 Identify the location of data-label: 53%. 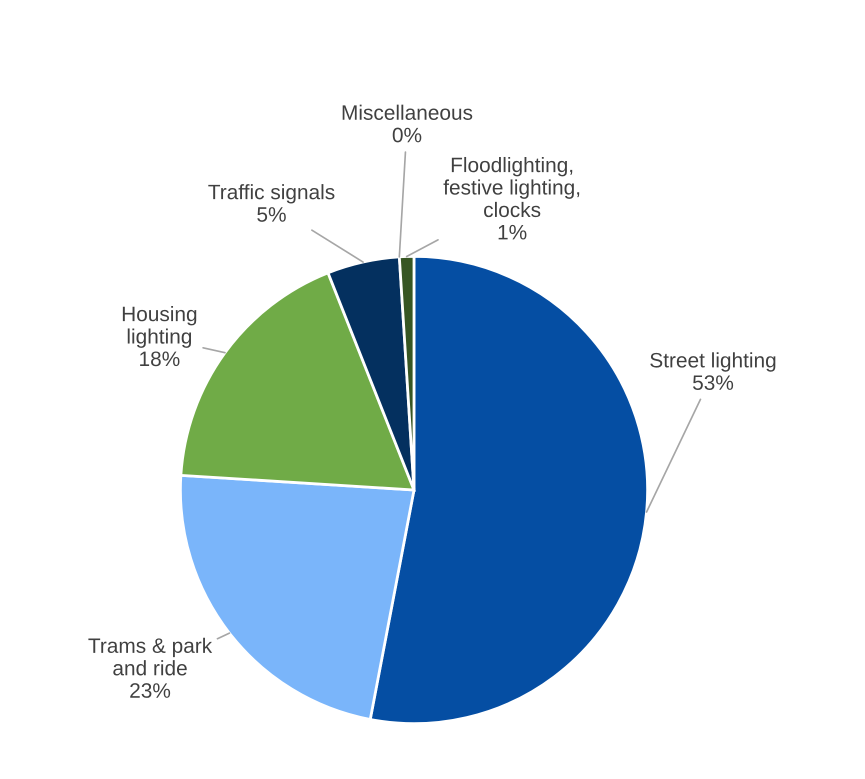
(713, 382).